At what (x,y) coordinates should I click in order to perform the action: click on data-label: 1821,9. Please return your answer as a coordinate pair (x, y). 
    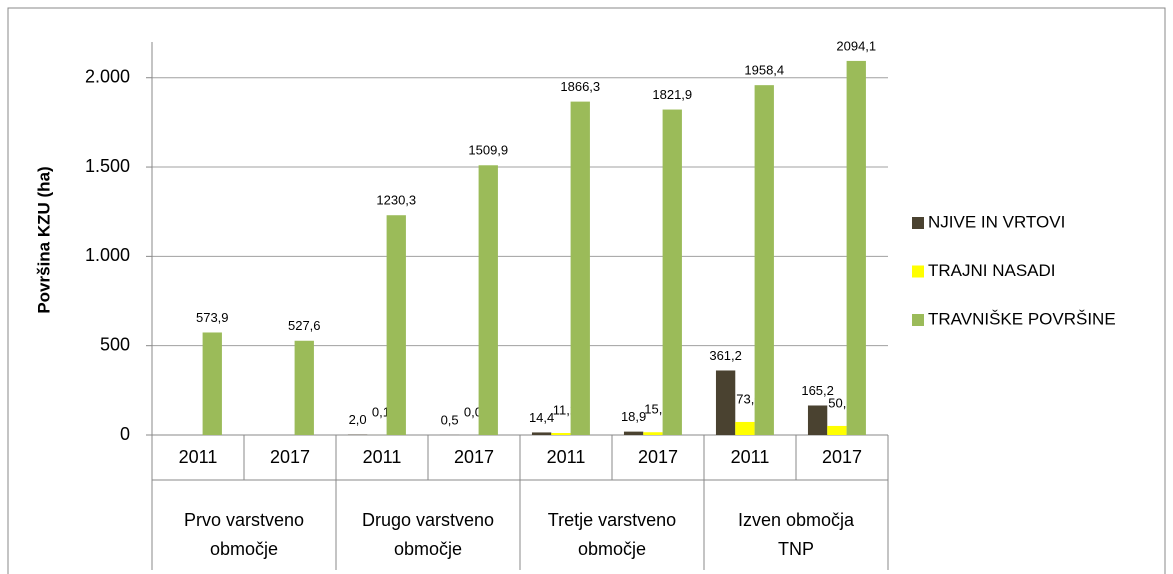
    Looking at the image, I should click on (672, 94).